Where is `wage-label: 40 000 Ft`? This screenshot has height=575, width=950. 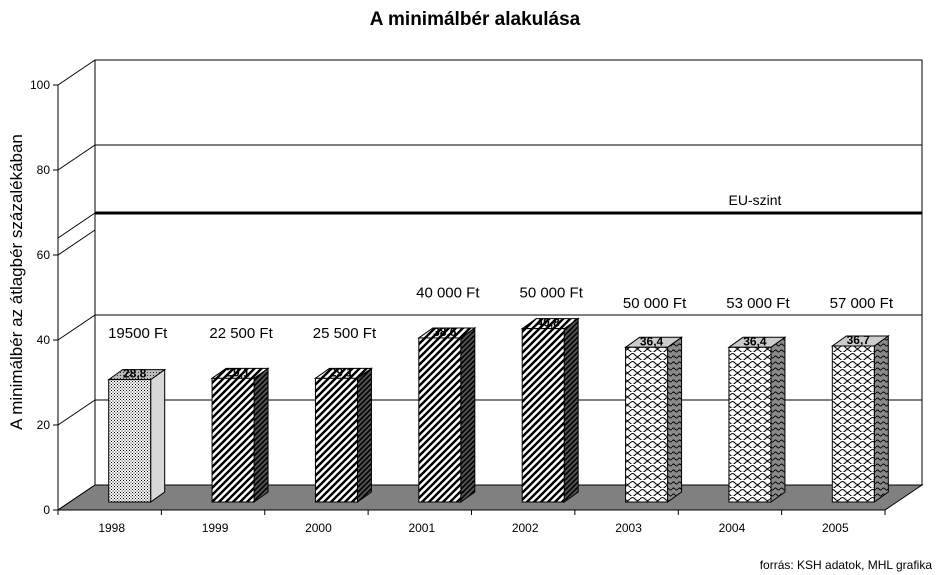
wage-label: 40 000 Ft is located at coordinates (448, 293).